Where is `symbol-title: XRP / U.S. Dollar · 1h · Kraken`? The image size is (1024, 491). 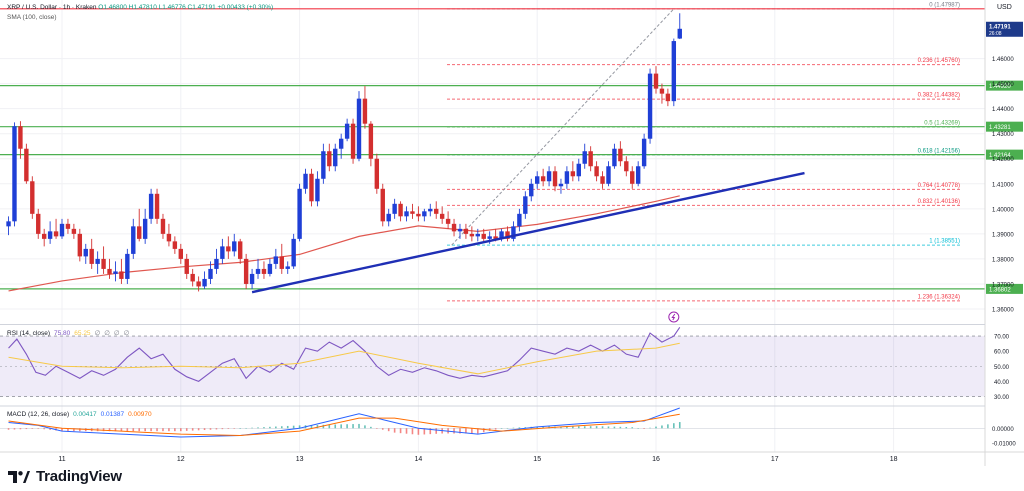
symbol-title: XRP / U.S. Dollar · 1h · Kraken is located at coordinates (52, 7).